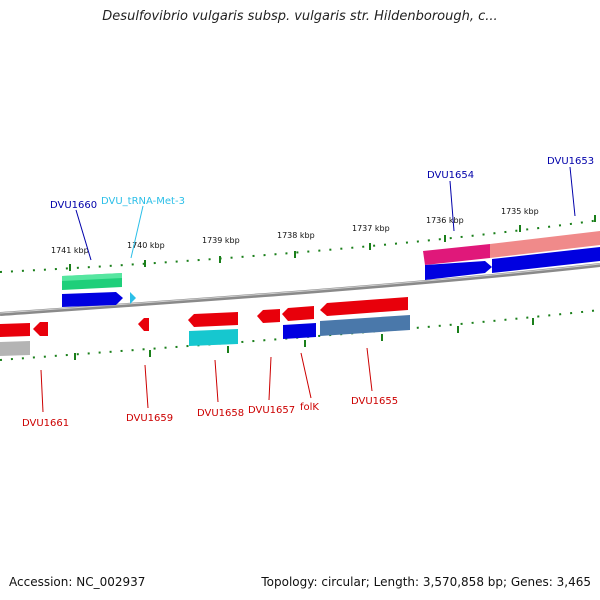 The width and height of the screenshot is (600, 600). Describe the element at coordinates (570, 161) in the screenshot. I see `label-dvu1653: DVU1653` at that location.